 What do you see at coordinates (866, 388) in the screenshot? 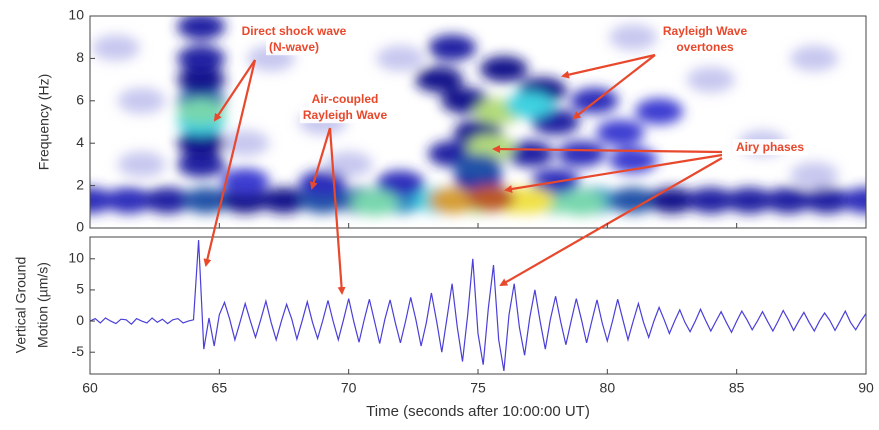
I see `x-tick-label: 90` at bounding box center [866, 388].